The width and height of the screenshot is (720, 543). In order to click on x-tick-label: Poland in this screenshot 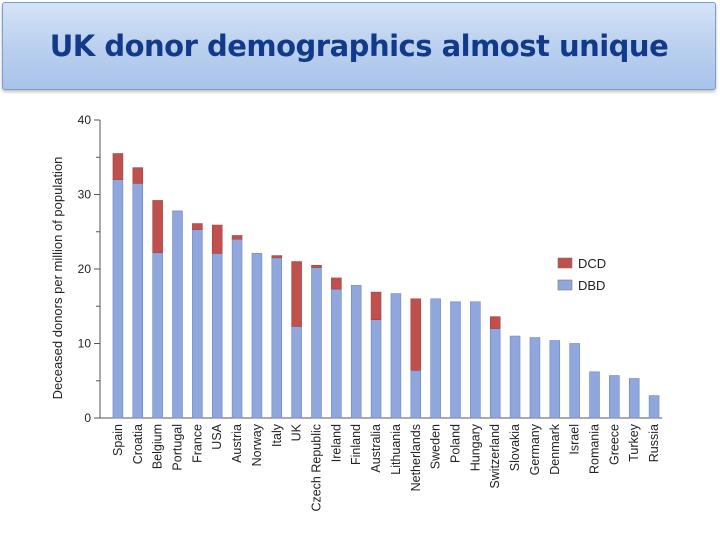, I will do `click(456, 443)`.